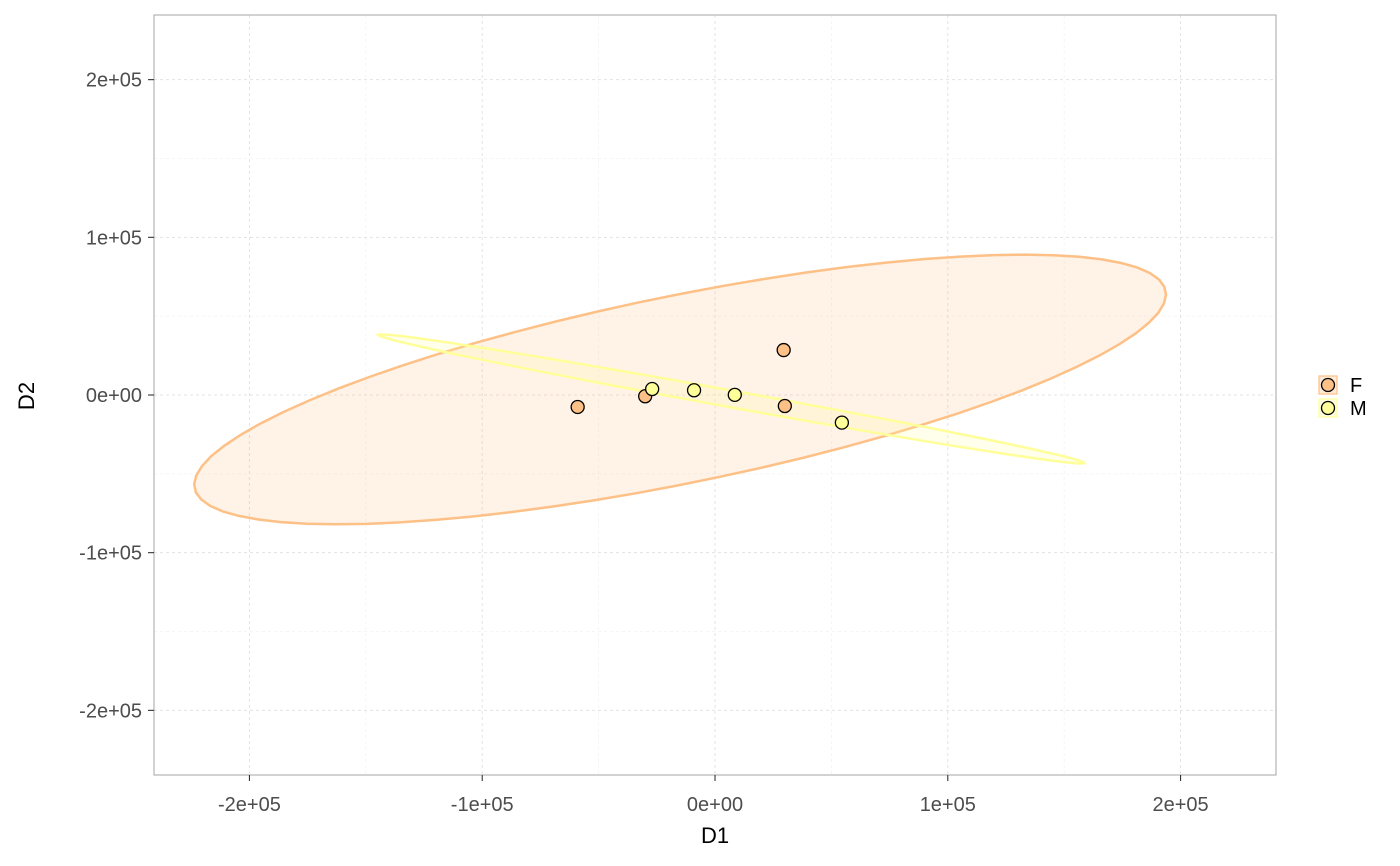 This screenshot has height=866, width=1400. What do you see at coordinates (114, 238) in the screenshot?
I see `y-tick-label: 1e+05` at bounding box center [114, 238].